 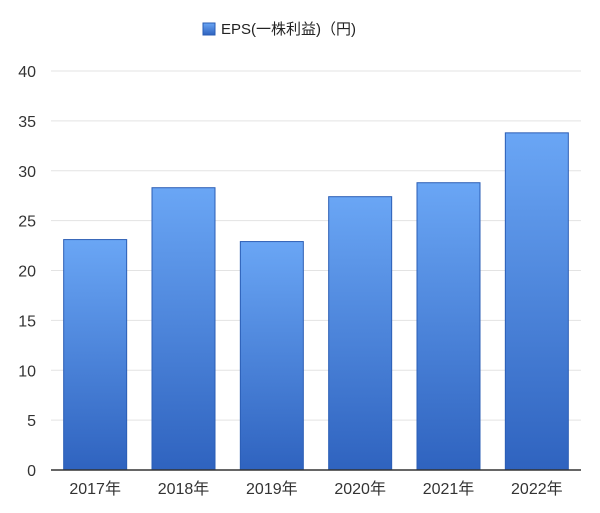 What do you see at coordinates (360, 489) in the screenshot?
I see `x-tick-label-2020年: 2020年` at bounding box center [360, 489].